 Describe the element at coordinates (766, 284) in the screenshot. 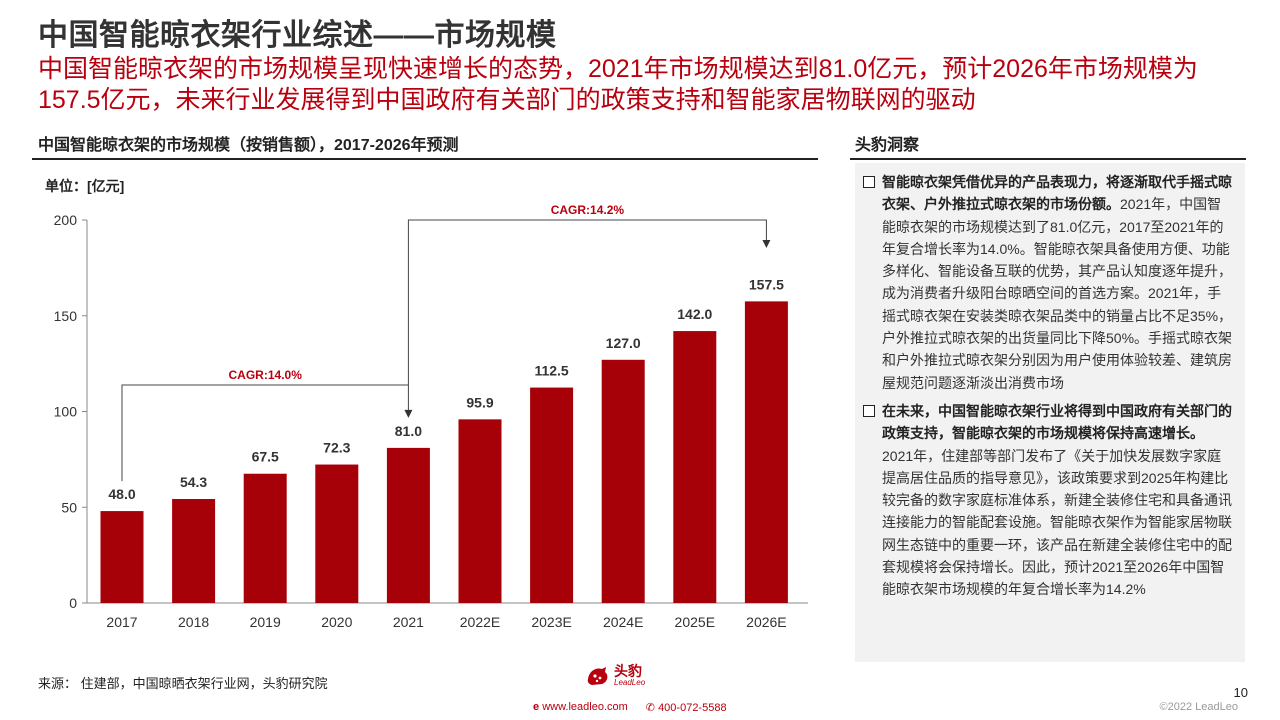

I see `data-label: 157.5` at that location.